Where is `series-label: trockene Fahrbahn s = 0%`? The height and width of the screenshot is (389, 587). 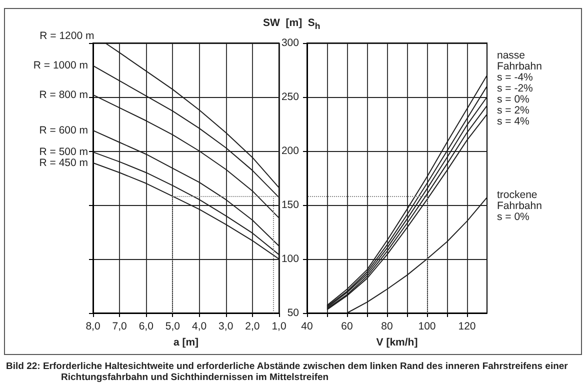 series-label: trockene Fahrbahn s = 0% is located at coordinates (521, 205).